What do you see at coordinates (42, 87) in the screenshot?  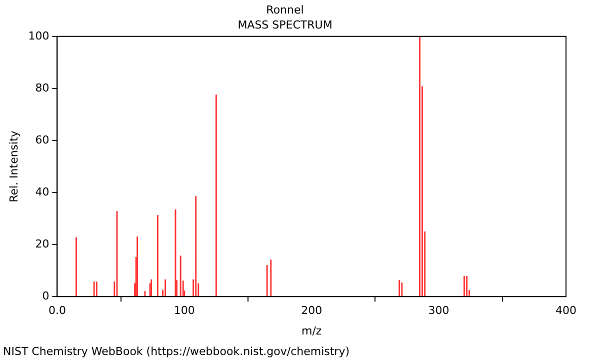 I see `y-tick-label: 80` at bounding box center [42, 87].